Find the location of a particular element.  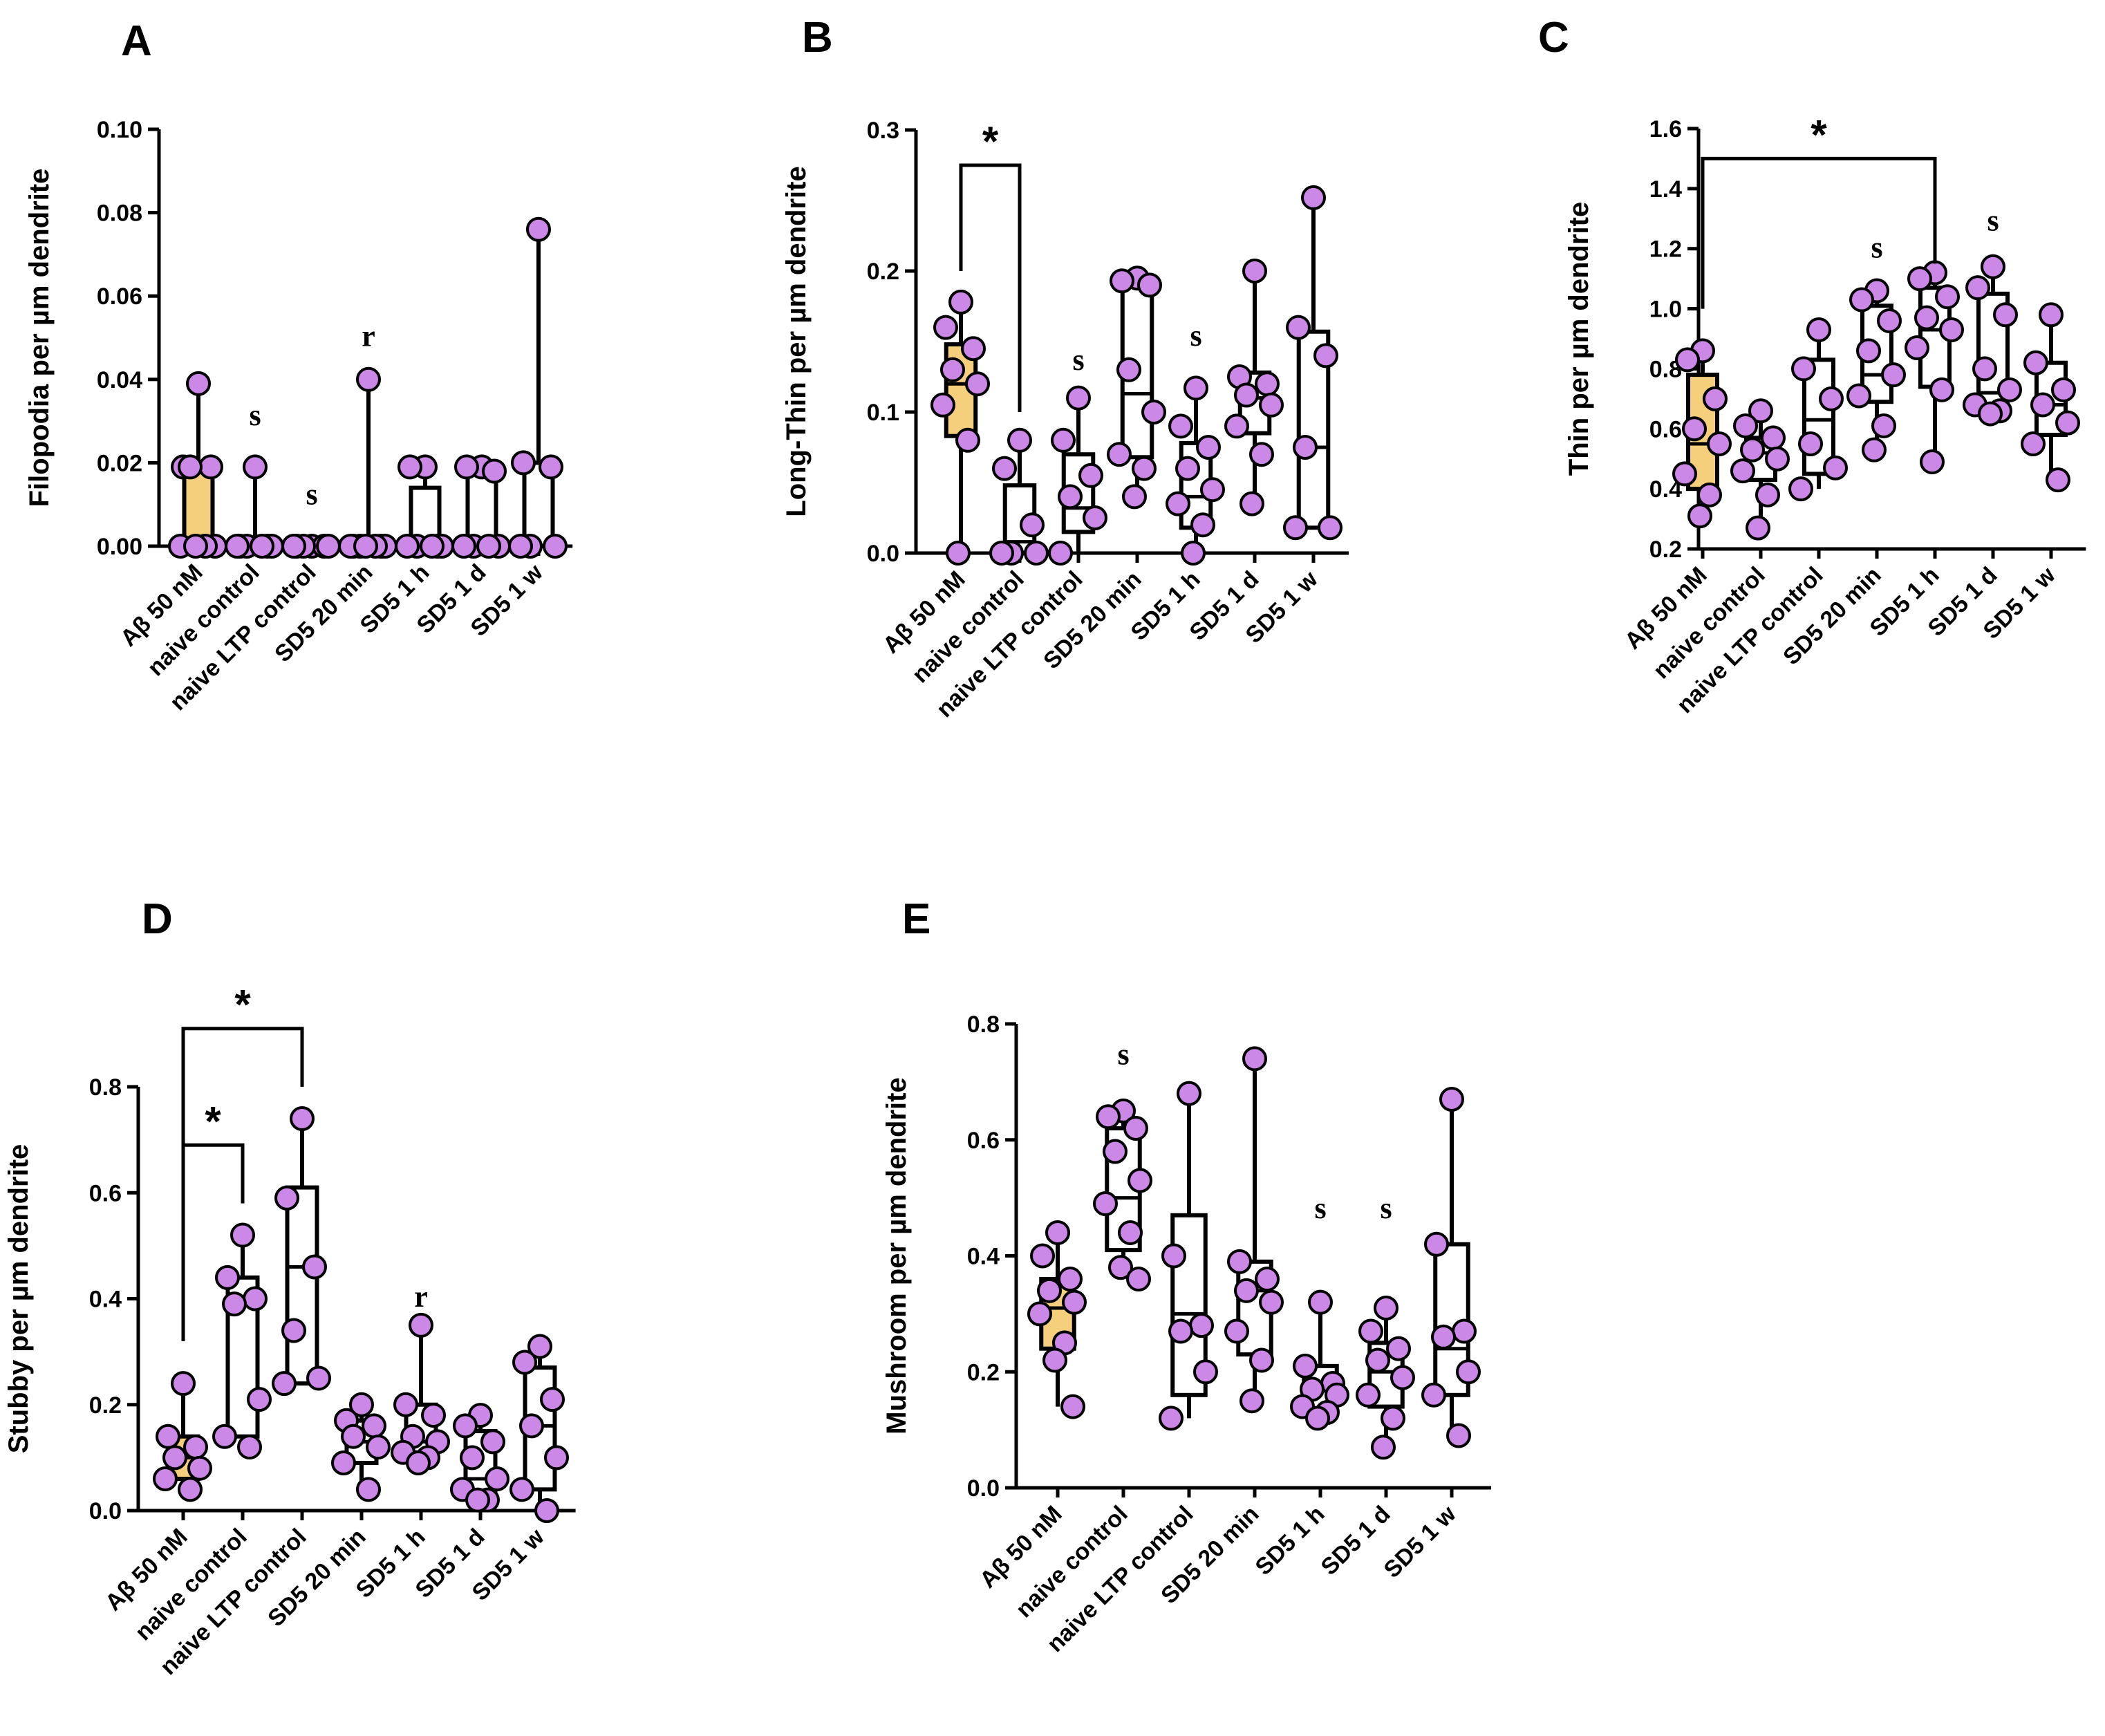

panel-c-y-tick-label: 1.4 is located at coordinates (1665, 189).